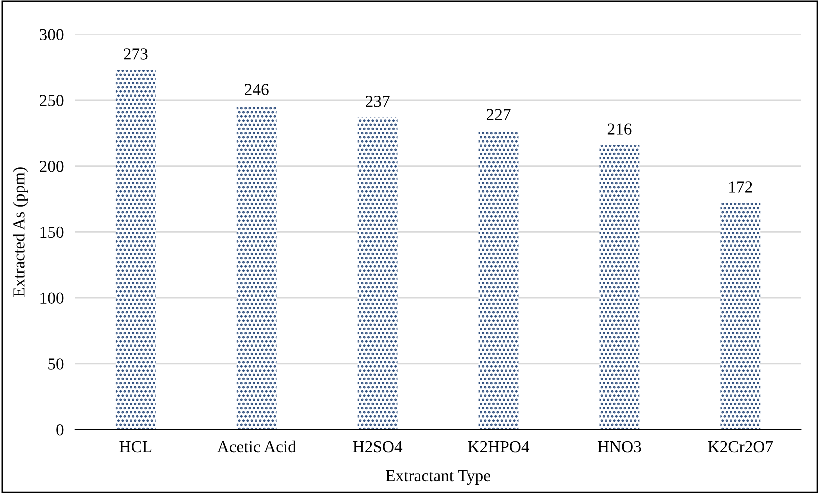 The image size is (820, 494). I want to click on y-tick-label: 250, so click(52, 100).